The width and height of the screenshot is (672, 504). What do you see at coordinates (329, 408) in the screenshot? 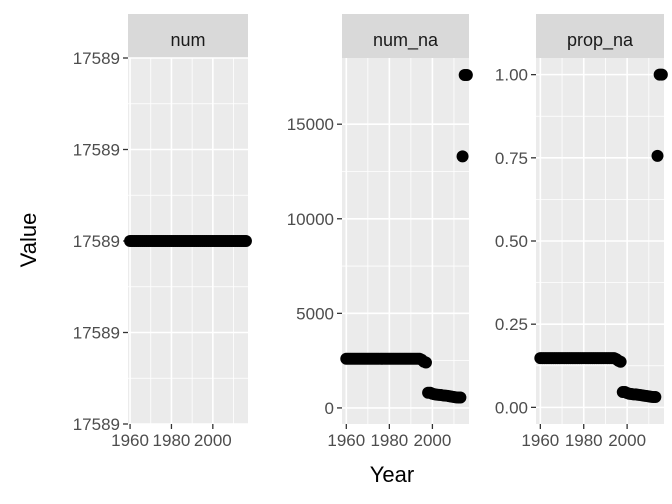
I see `y-tick-label: 0` at bounding box center [329, 408].